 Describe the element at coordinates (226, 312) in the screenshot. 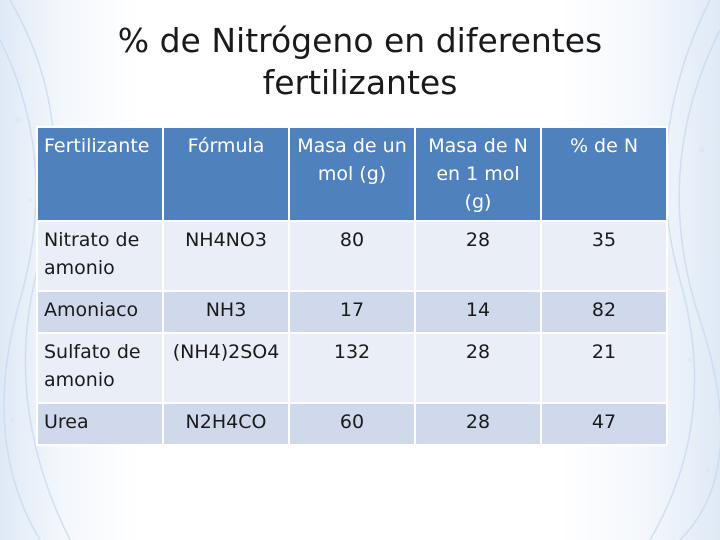

I see `cell-formula: NH3` at that location.